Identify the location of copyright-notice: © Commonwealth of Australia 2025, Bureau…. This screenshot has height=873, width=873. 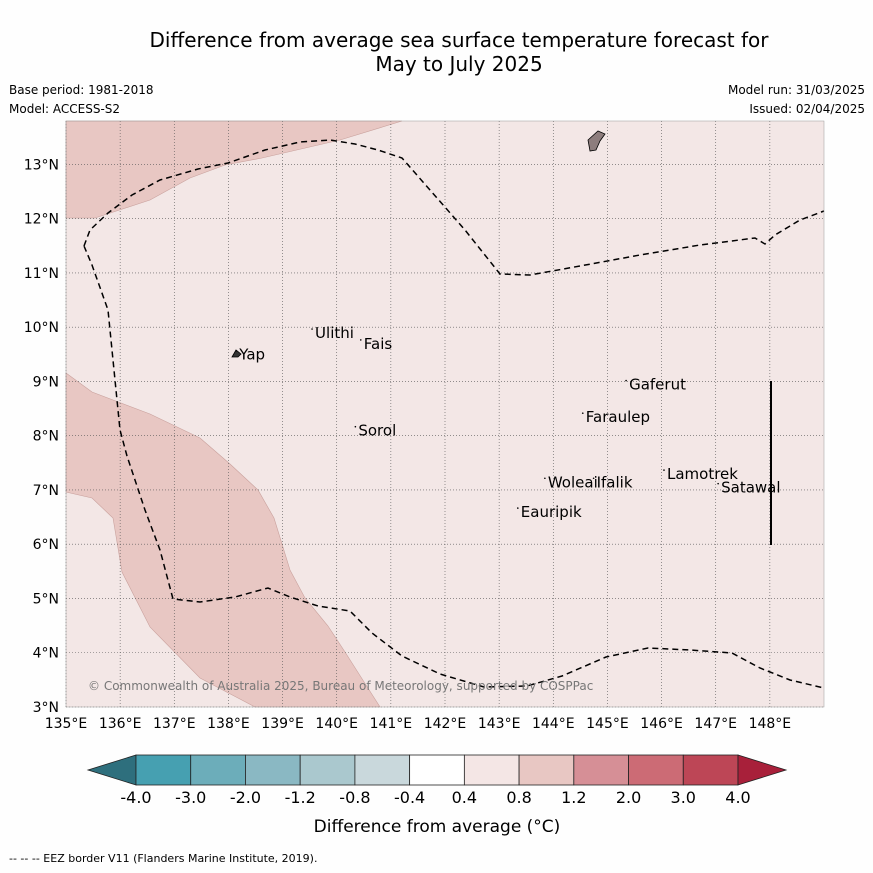
(340, 686).